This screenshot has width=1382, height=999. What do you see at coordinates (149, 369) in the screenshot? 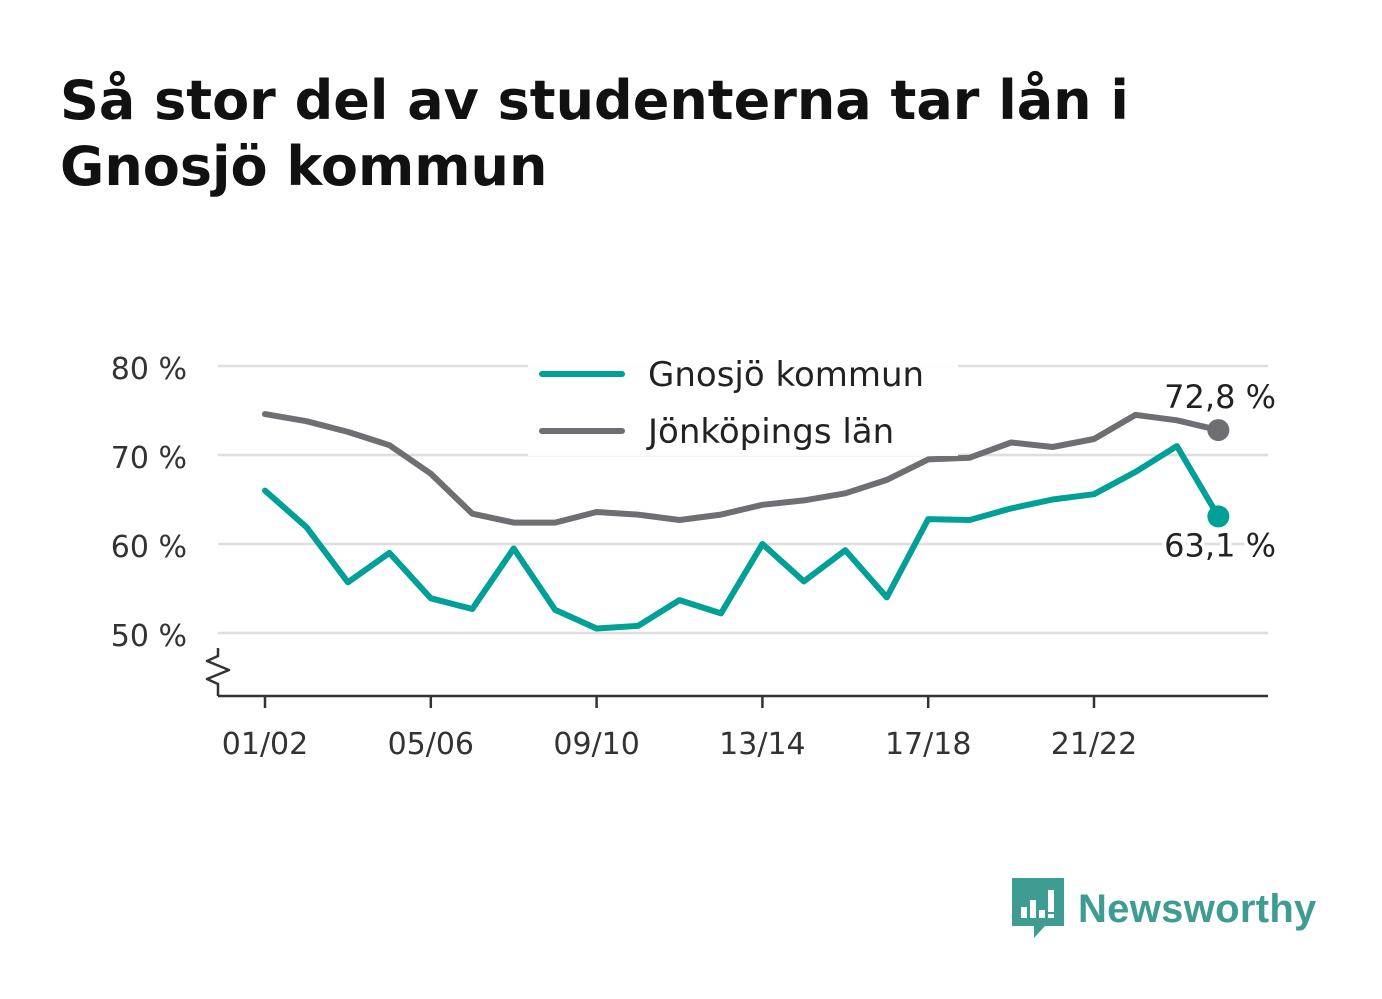
I see `y-tick-label: 80 %` at bounding box center [149, 369].